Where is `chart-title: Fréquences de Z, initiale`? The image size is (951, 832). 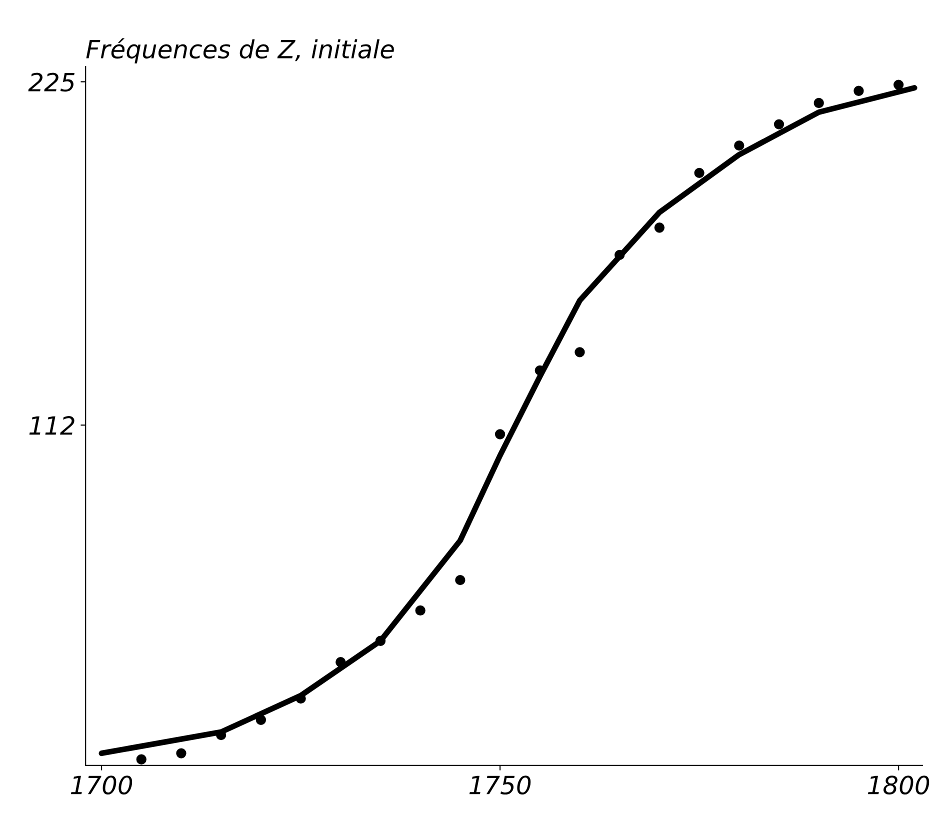
chart-title: Fréquences de Z, initiale is located at coordinates (240, 51).